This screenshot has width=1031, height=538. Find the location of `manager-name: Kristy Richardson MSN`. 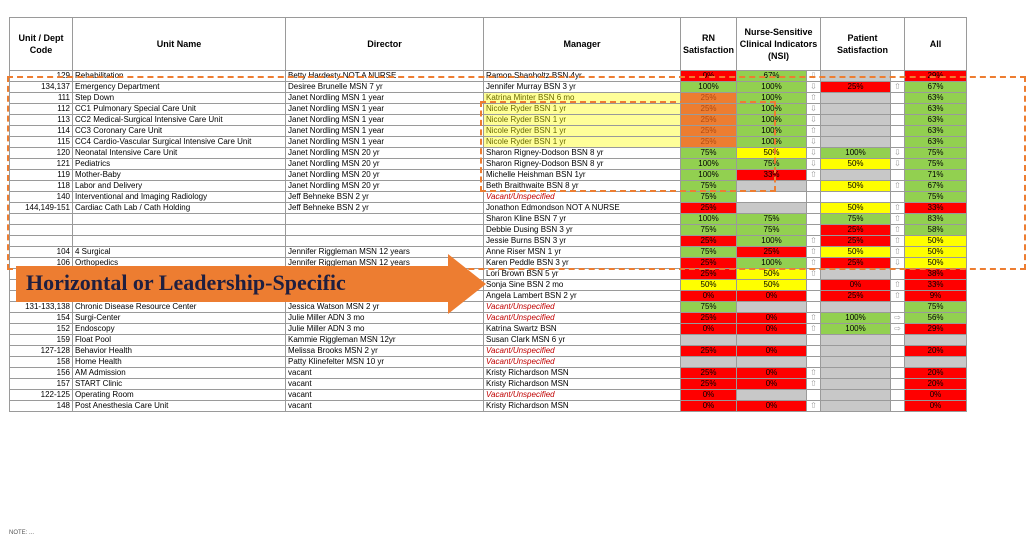

manager-name: Kristy Richardson MSN is located at coordinates (582, 373).